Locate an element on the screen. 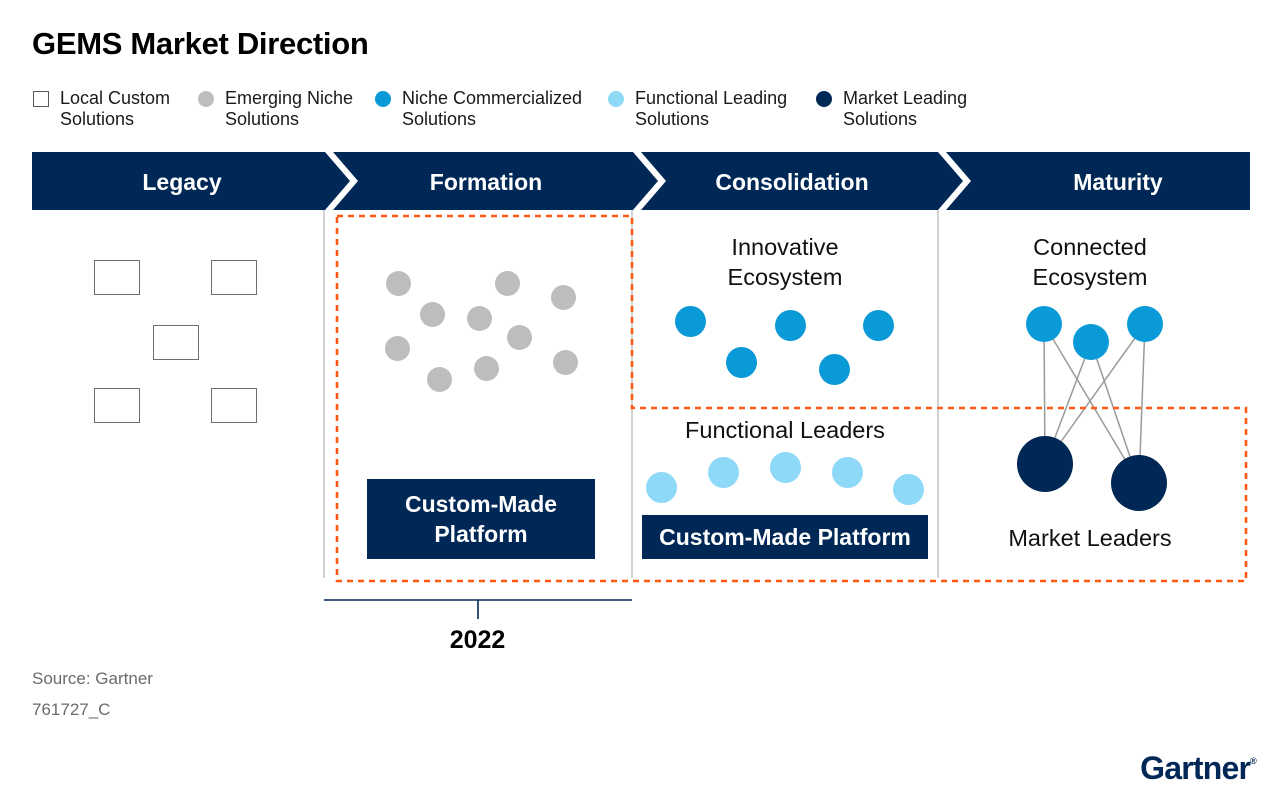  stage-label-formation: Formation is located at coordinates (486, 182).